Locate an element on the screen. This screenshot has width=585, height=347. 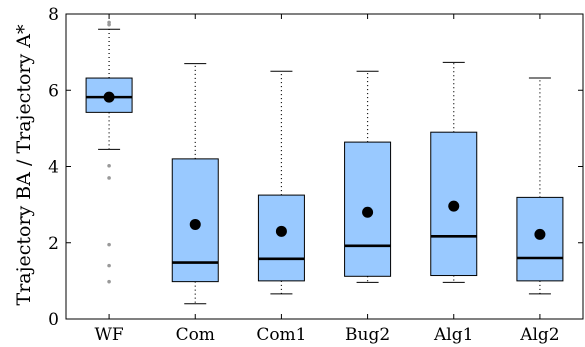
y-tick-label: 2 is located at coordinates (53, 244).